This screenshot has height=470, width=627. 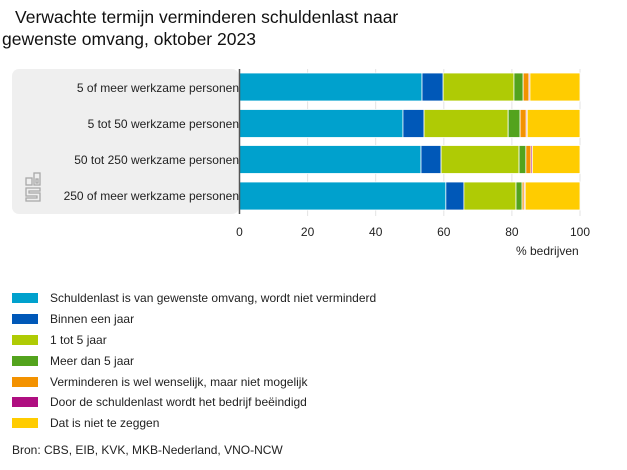 I want to click on x-tick-label: 100, so click(x=580, y=232).